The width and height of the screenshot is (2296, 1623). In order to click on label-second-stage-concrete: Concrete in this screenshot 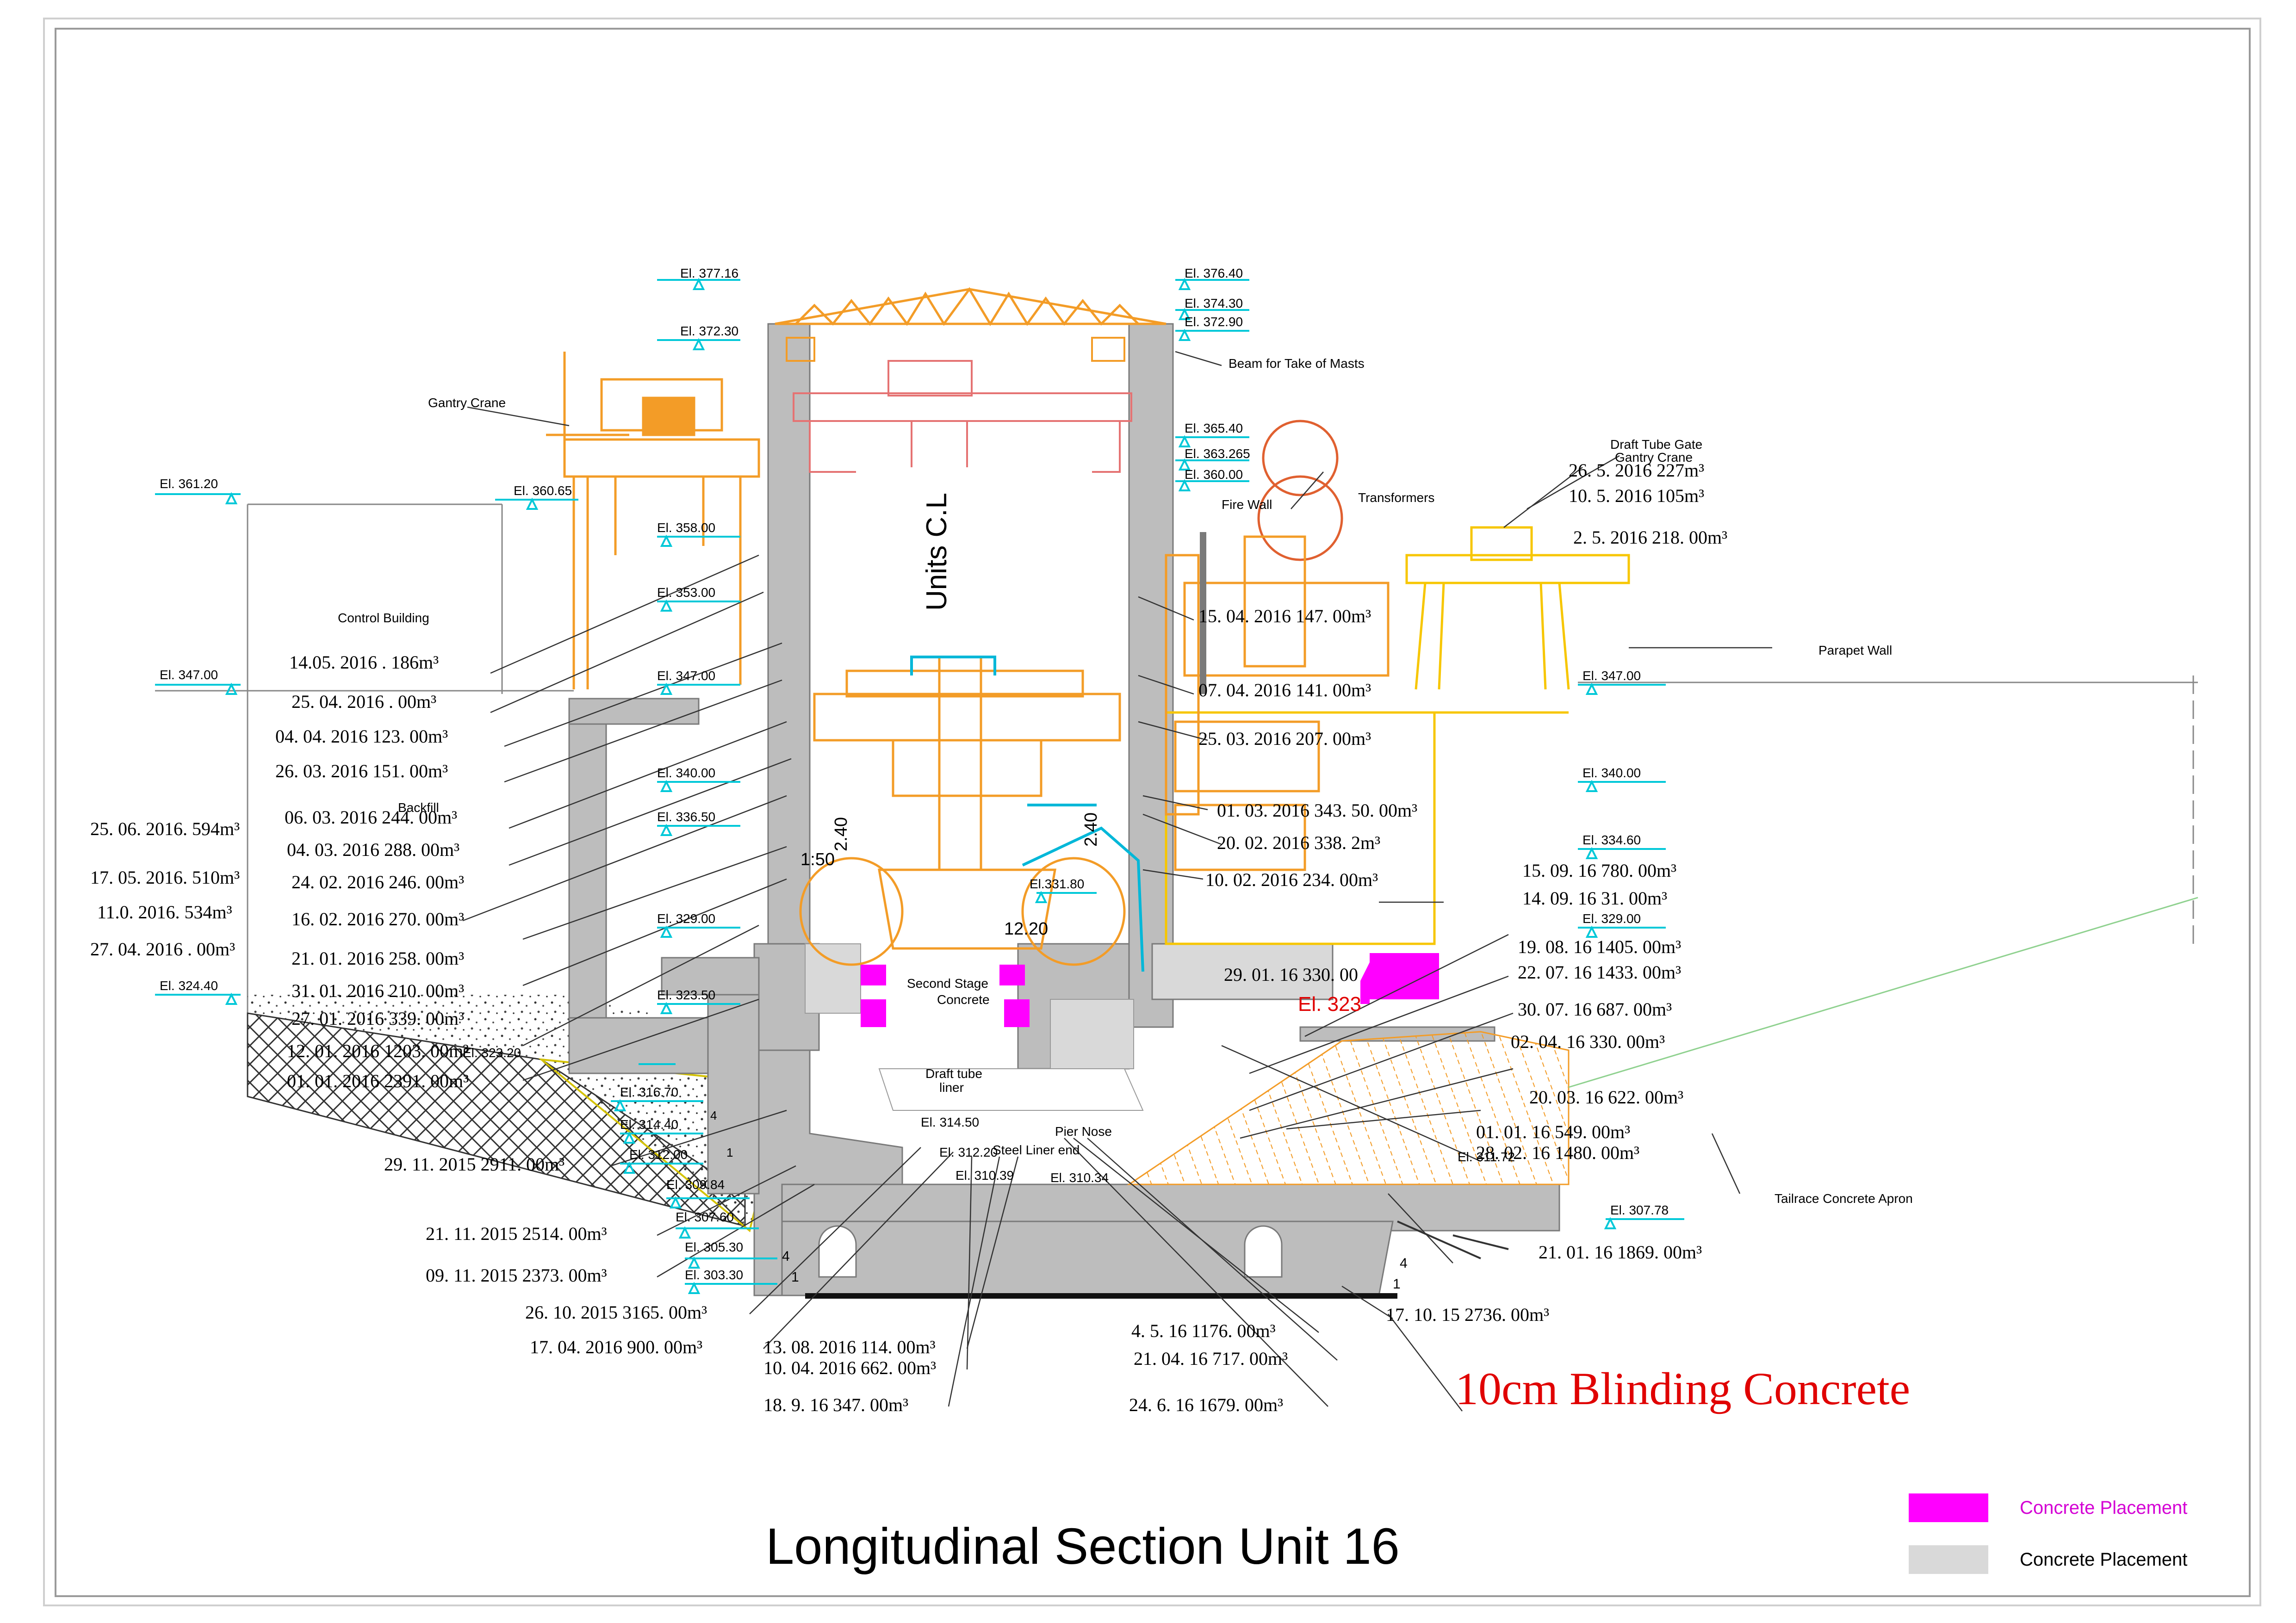, I will do `click(964, 999)`.